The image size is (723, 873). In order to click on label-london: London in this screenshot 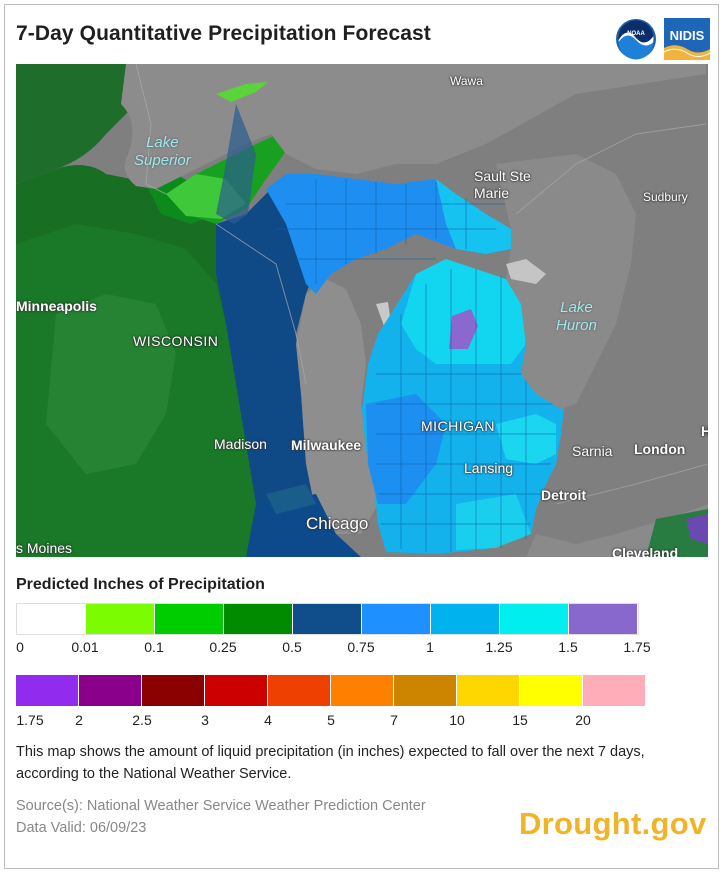, I will do `click(660, 449)`.